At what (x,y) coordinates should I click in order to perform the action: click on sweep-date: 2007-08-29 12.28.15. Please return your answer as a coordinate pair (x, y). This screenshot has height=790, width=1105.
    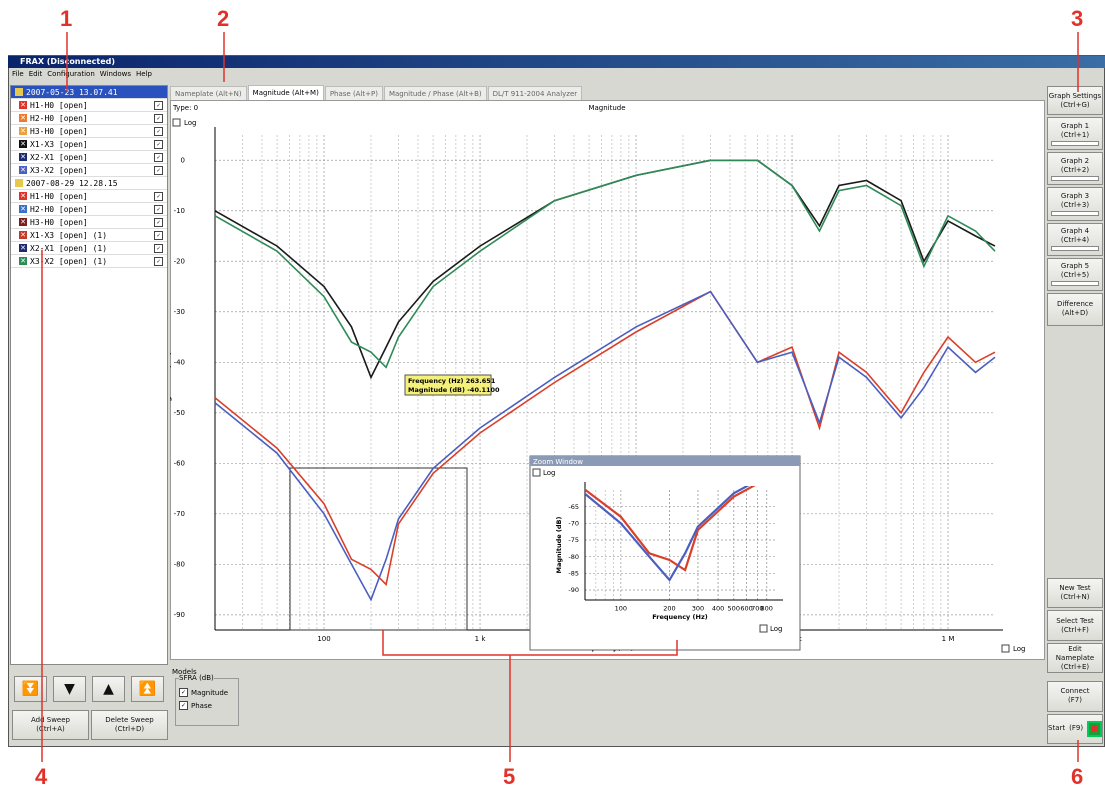
    Looking at the image, I should click on (89, 183).